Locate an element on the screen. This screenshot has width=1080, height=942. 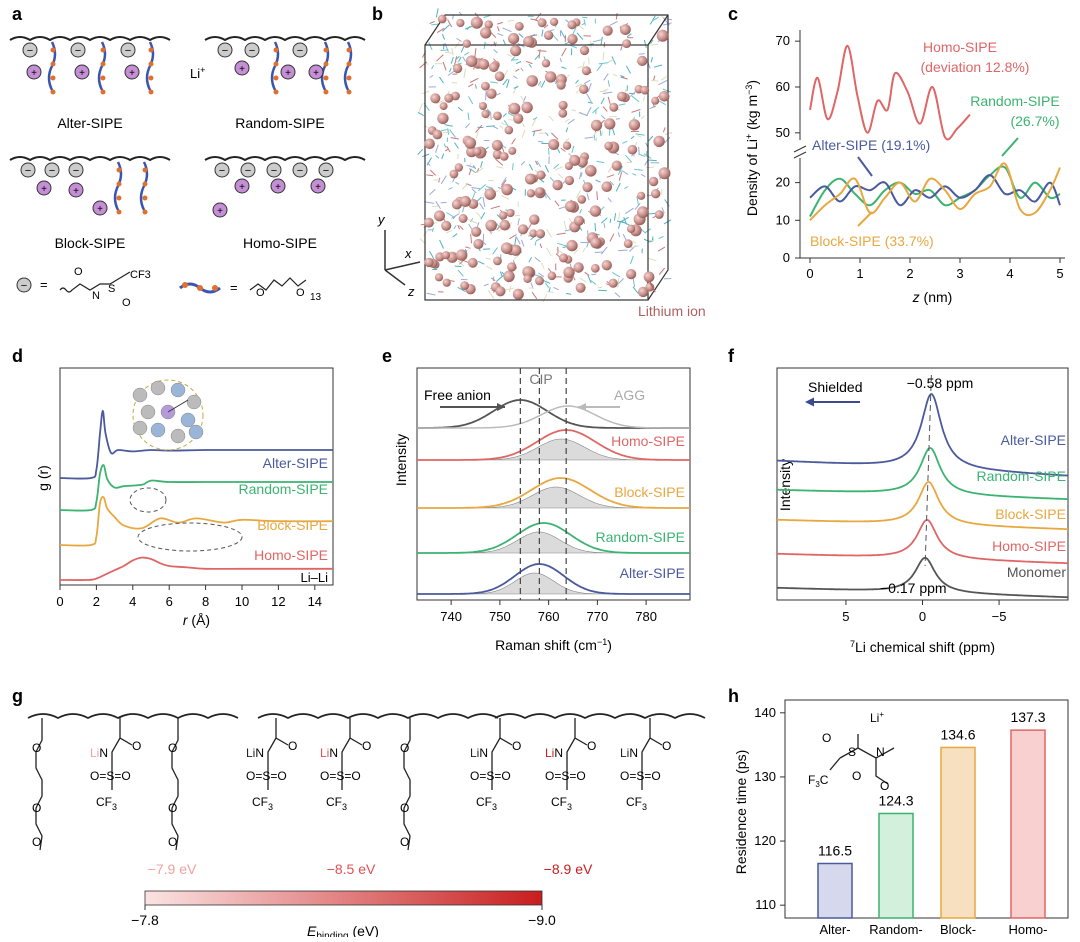
c-x-tick-label: 4 is located at coordinates (1009, 273).